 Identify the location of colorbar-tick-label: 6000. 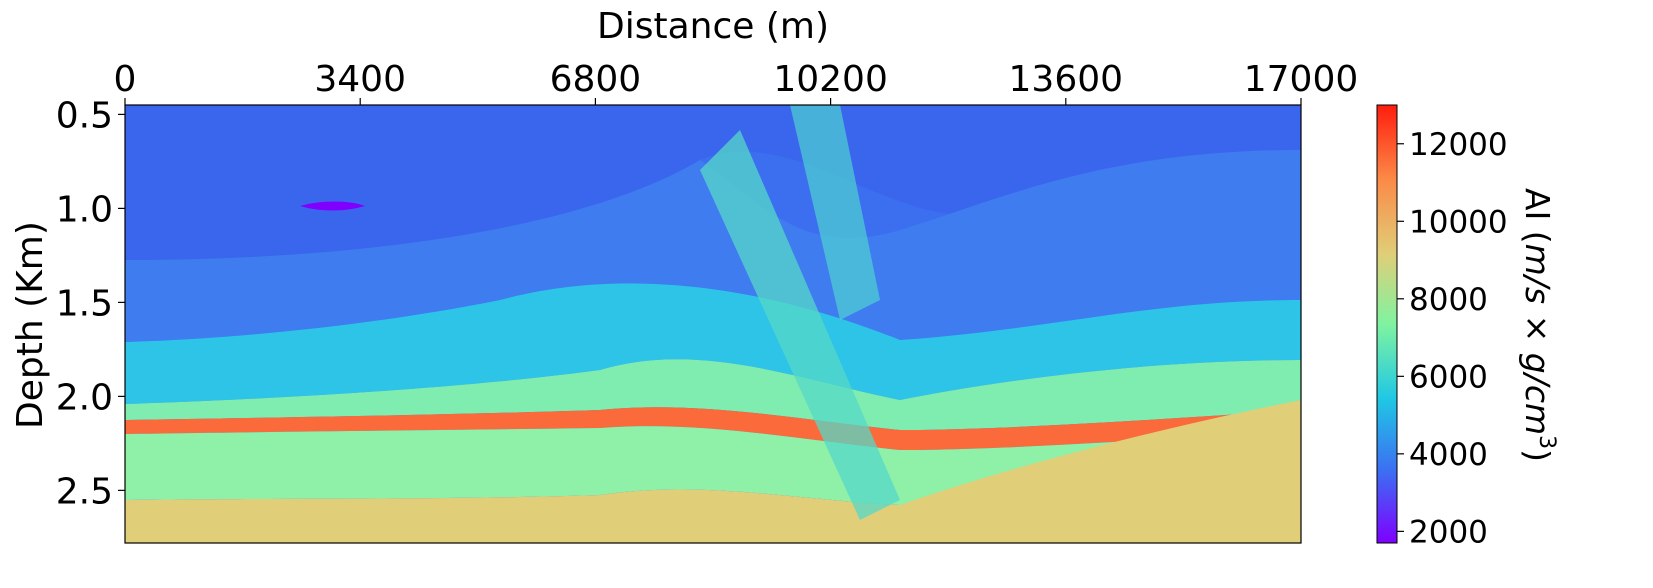
(1448, 377).